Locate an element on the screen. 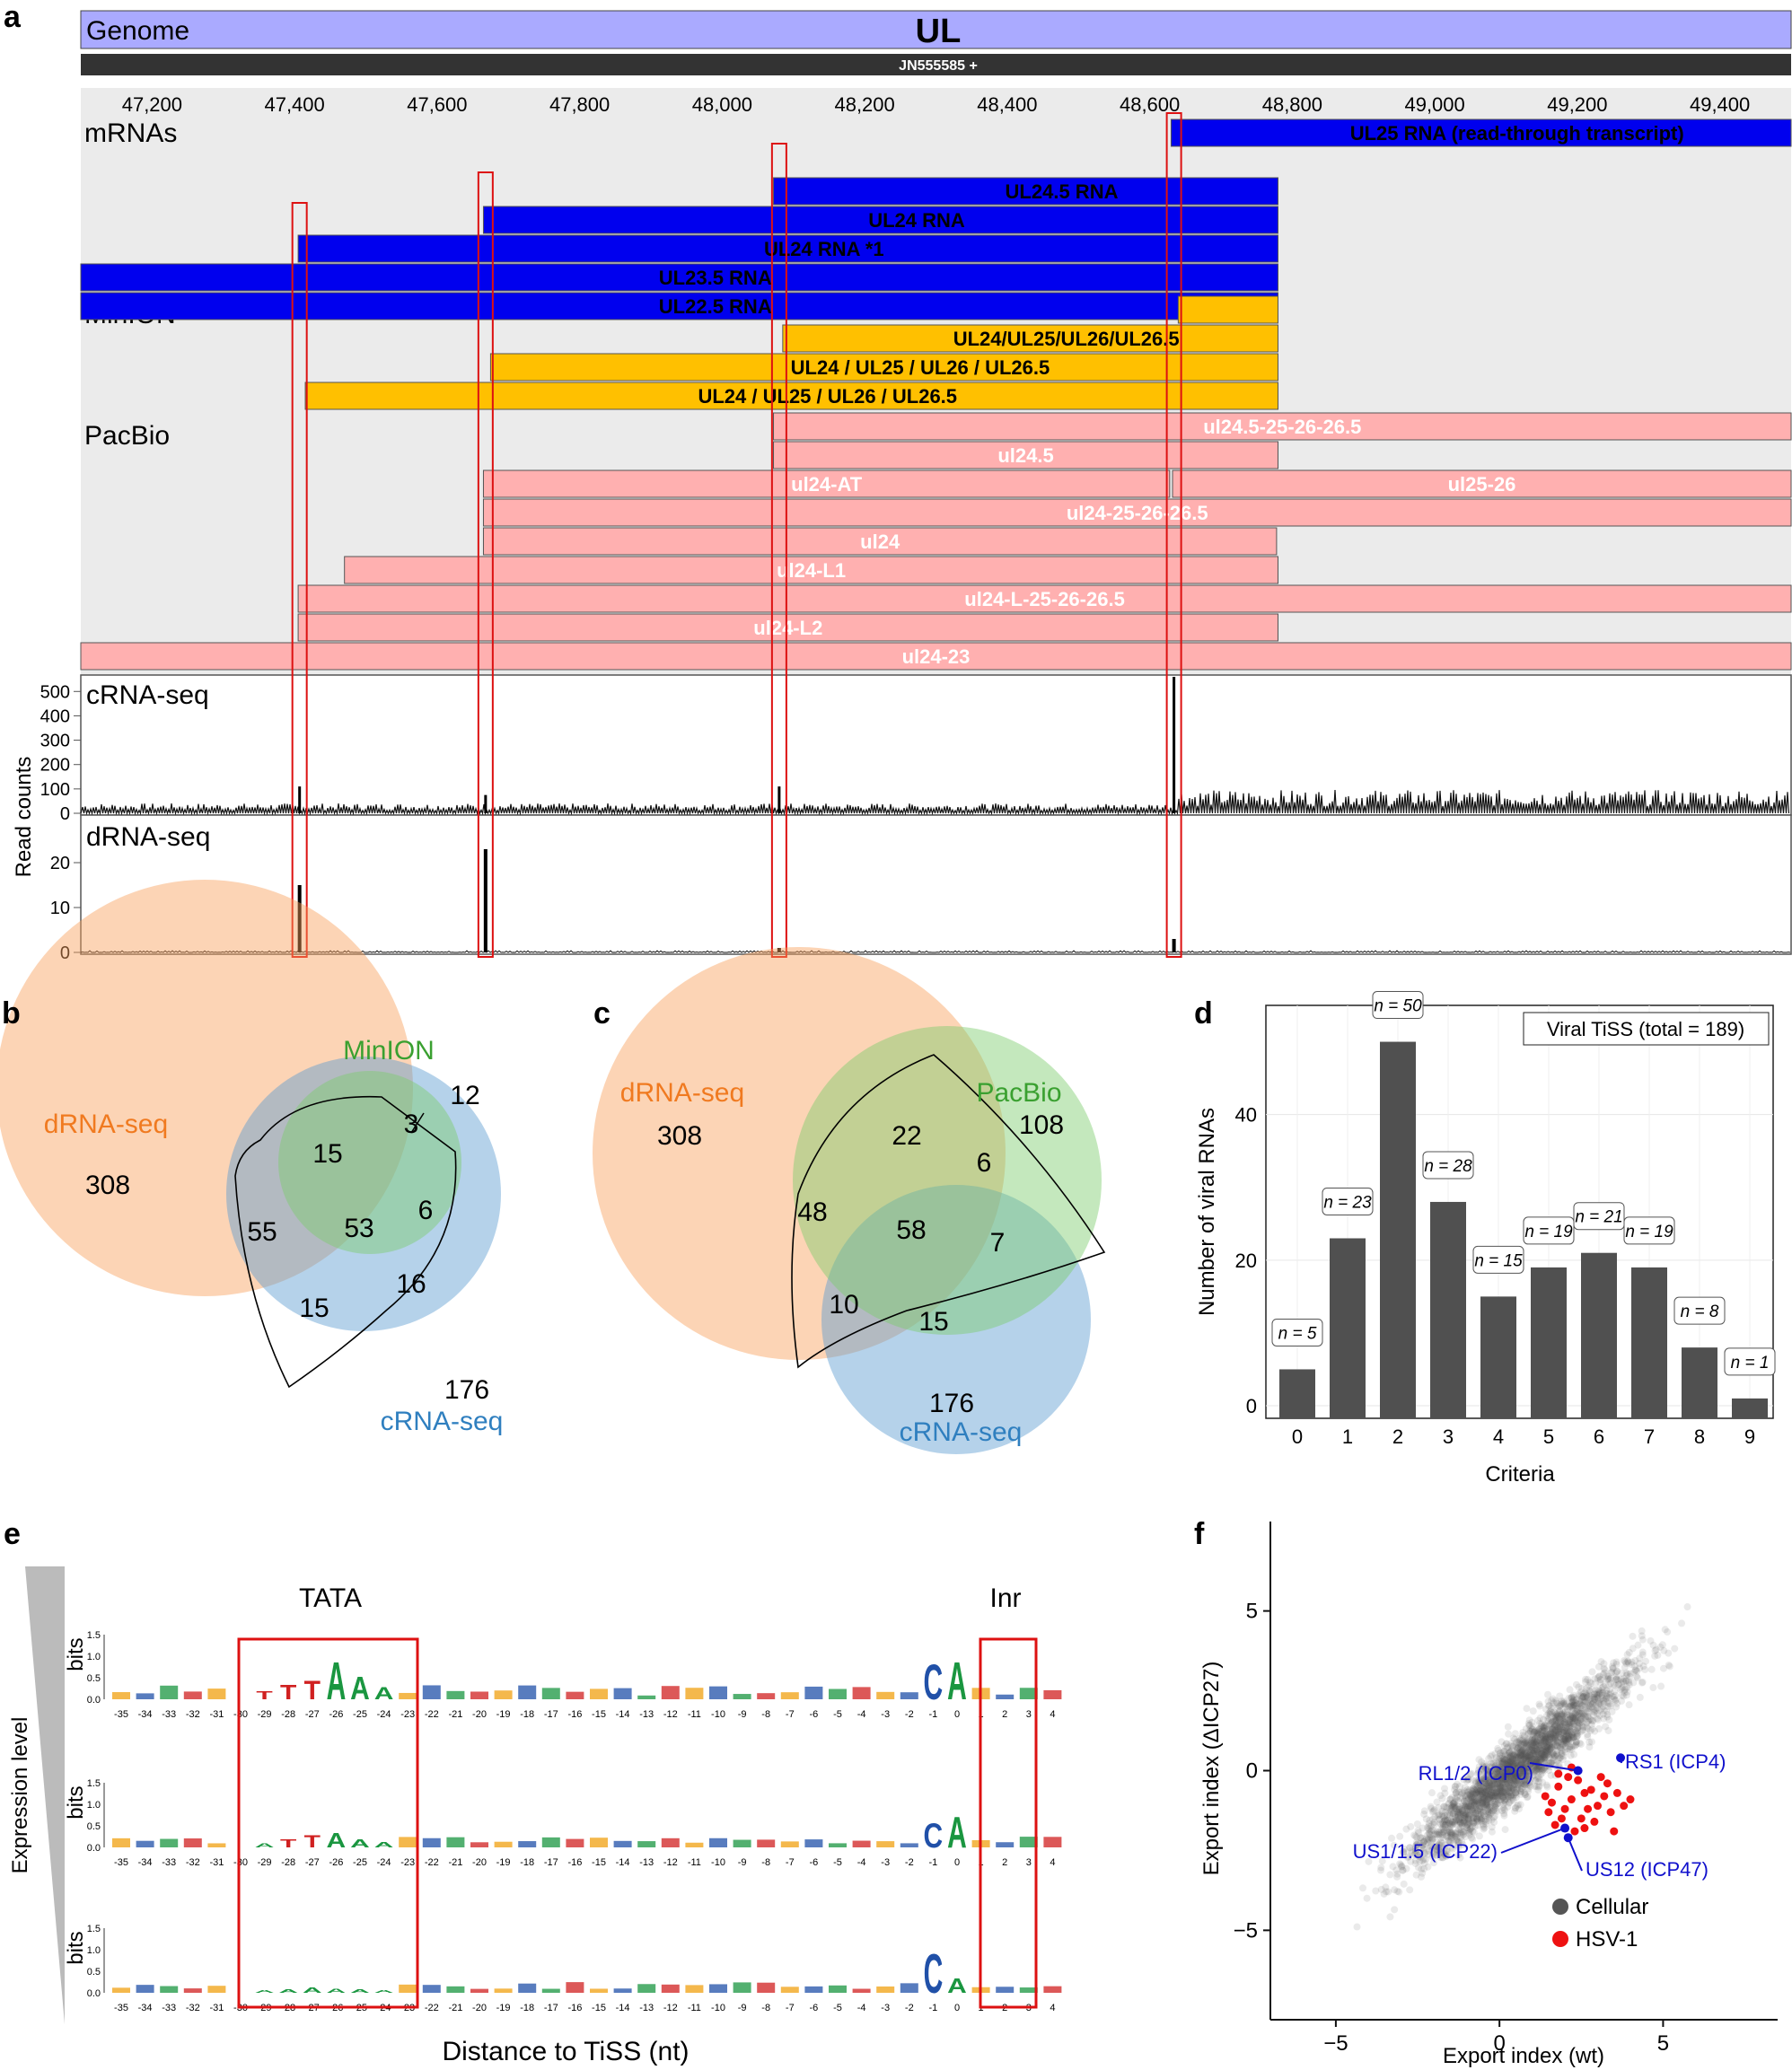  y-axis-label: Read counts is located at coordinates (24, 818).